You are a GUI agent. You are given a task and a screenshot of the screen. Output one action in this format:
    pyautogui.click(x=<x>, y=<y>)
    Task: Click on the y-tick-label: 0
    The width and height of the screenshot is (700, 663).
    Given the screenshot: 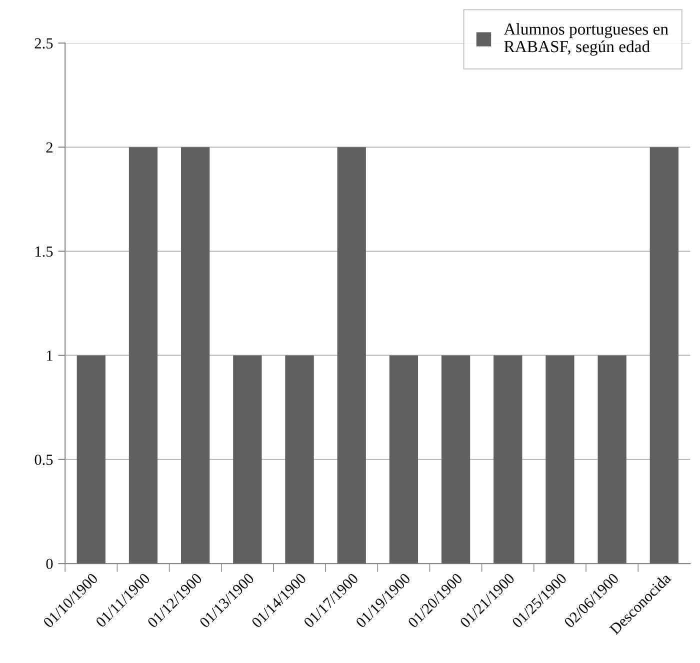 What is the action you would take?
    pyautogui.click(x=49, y=563)
    